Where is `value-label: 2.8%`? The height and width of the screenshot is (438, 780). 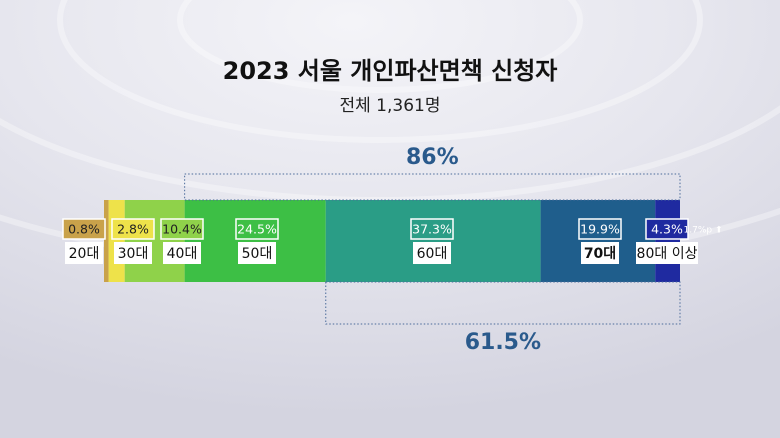
value-label: 2.8% is located at coordinates (133, 229).